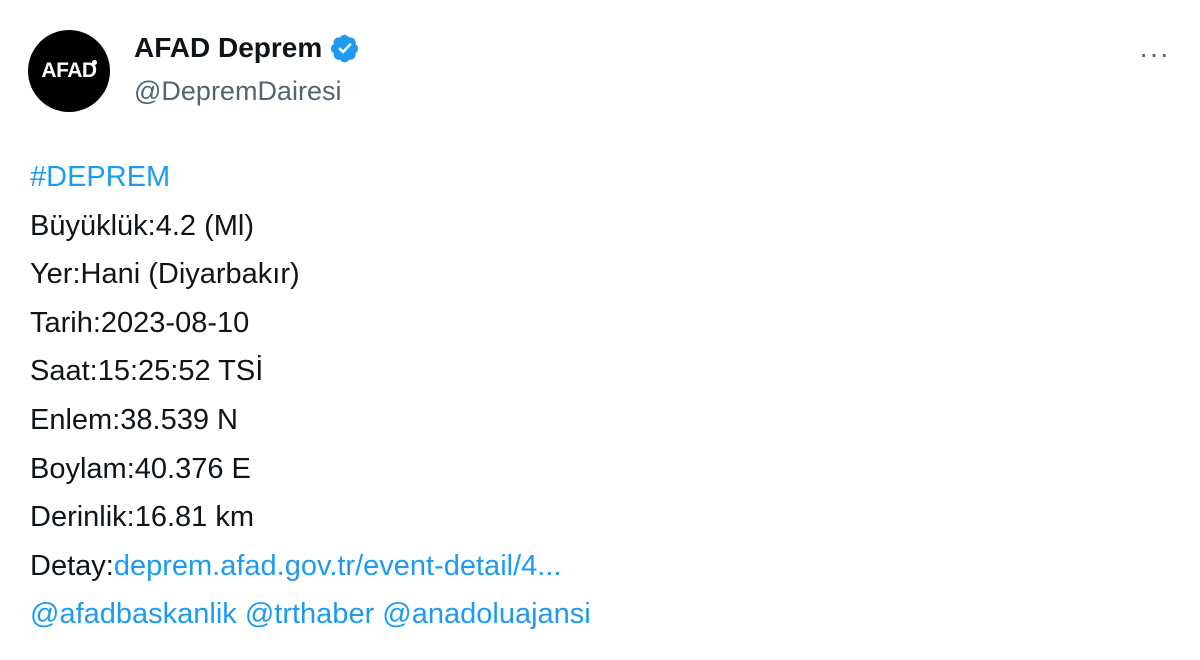 This screenshot has height=660, width=1200. Describe the element at coordinates (142, 517) in the screenshot. I see `depth-line: Derinlik:16.81 km` at that location.